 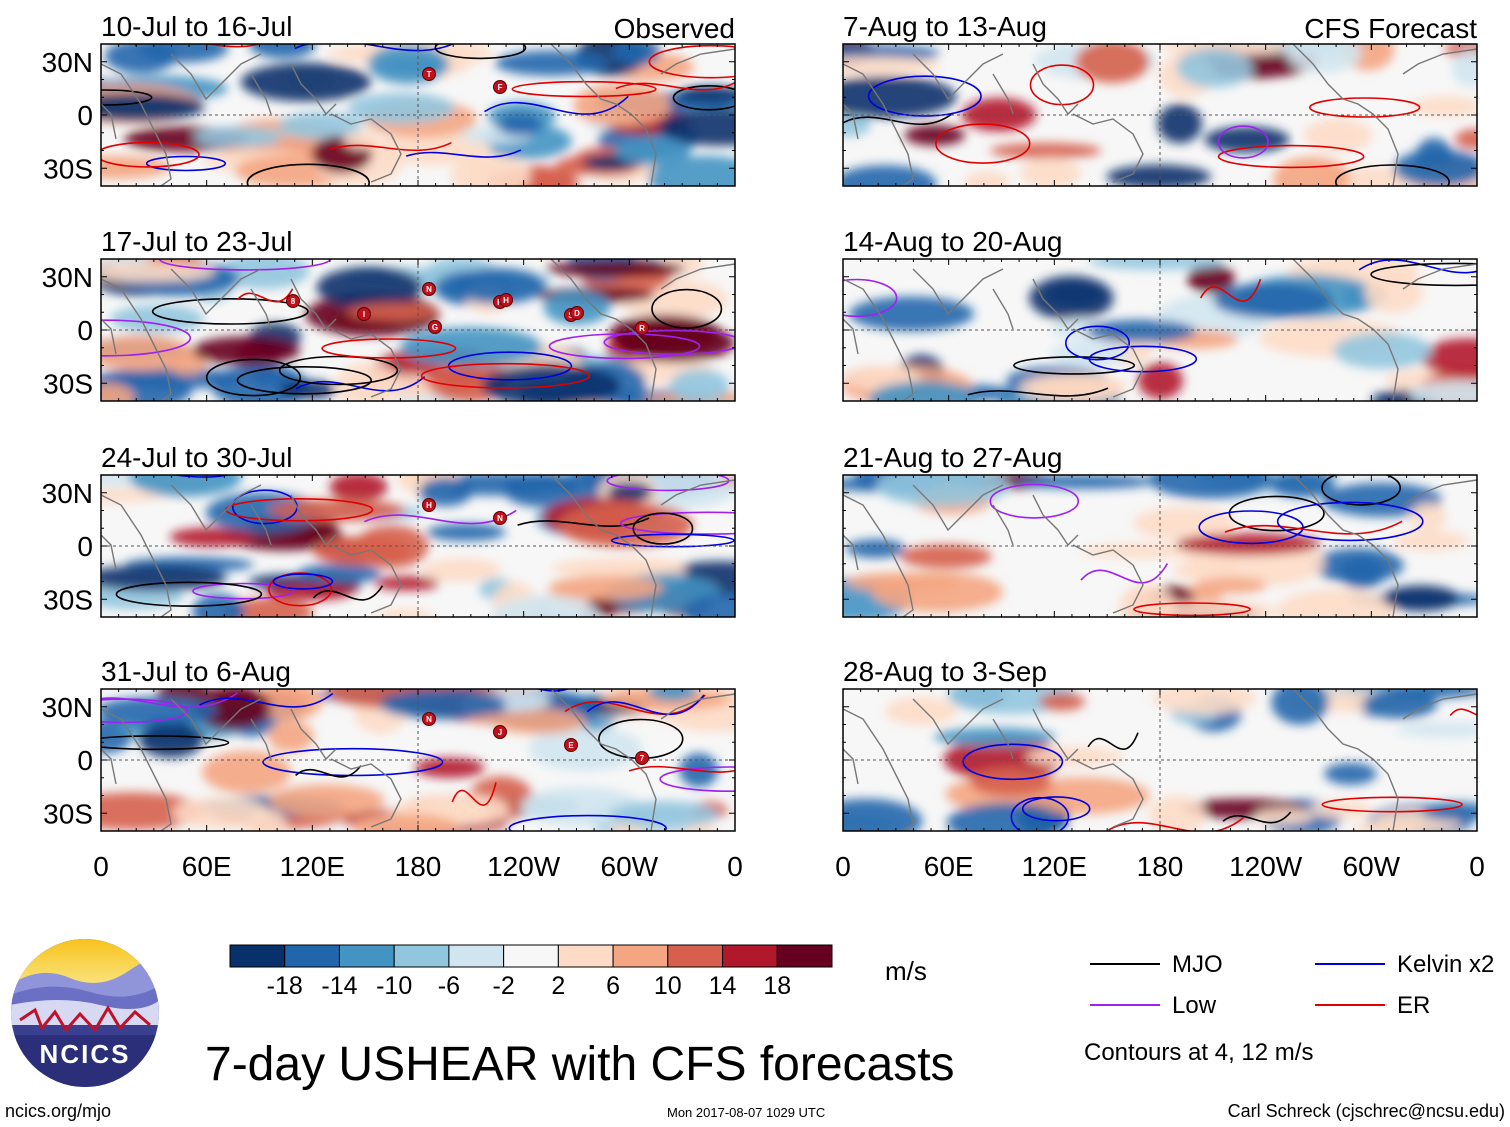 What do you see at coordinates (674, 28) in the screenshot?
I see `observed-header: Observed` at bounding box center [674, 28].